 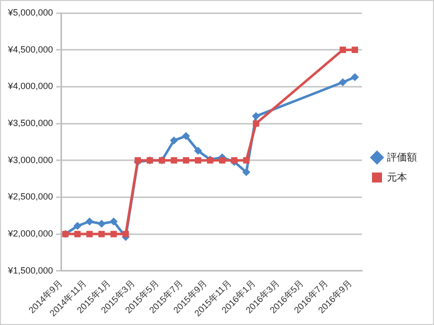 What do you see at coordinates (402, 157) in the screenshot?
I see `legend-label: 評価額` at bounding box center [402, 157].